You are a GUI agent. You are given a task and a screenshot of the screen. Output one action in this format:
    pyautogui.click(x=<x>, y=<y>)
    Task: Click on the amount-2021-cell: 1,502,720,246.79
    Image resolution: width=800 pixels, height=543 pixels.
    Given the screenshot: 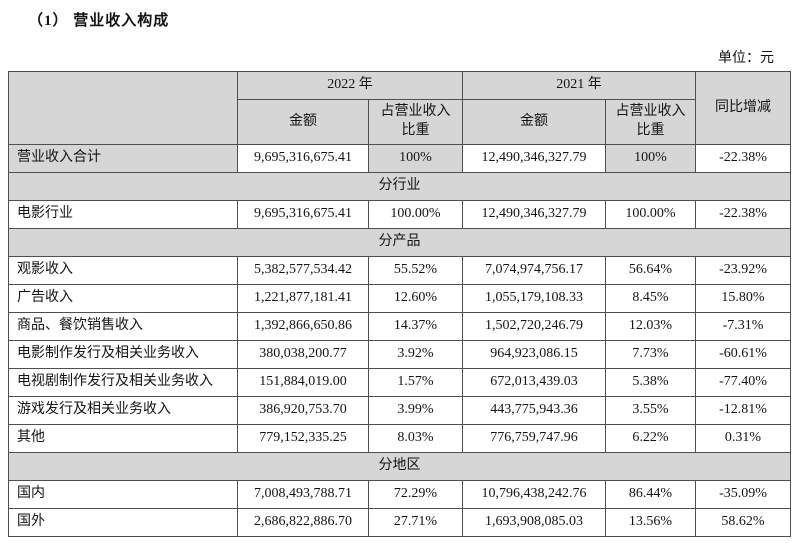 What is the action you would take?
    pyautogui.click(x=534, y=326)
    